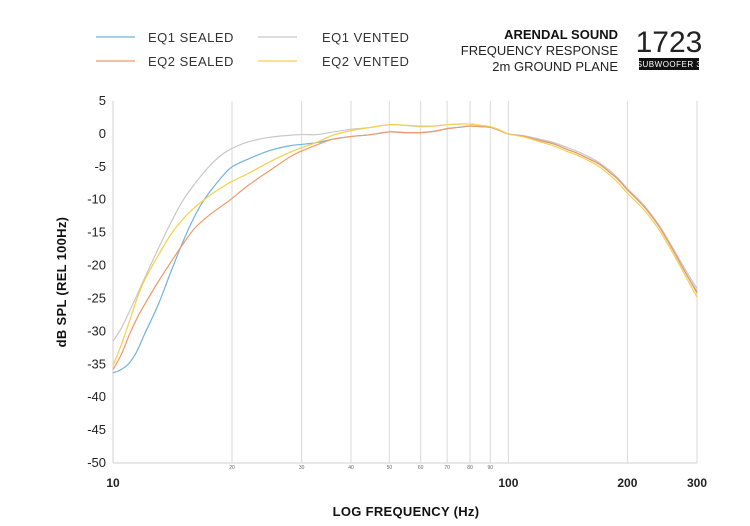 Image resolution: width=750 pixels, height=526 pixels. Describe the element at coordinates (508, 483) in the screenshot. I see `x-tick-label: 100` at that location.